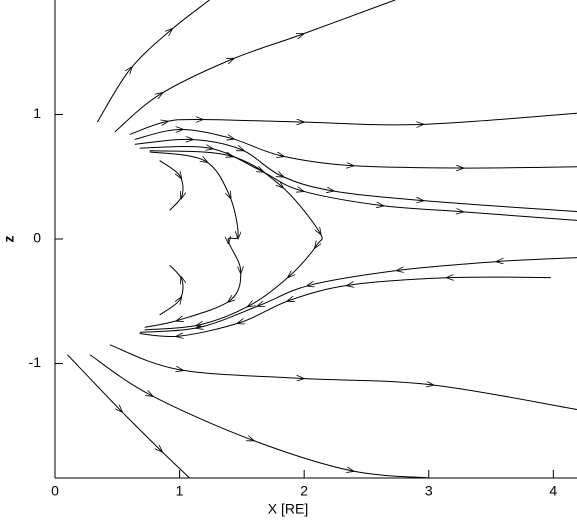  What do you see at coordinates (304, 491) in the screenshot?
I see `x-tick-label: 2` at bounding box center [304, 491].